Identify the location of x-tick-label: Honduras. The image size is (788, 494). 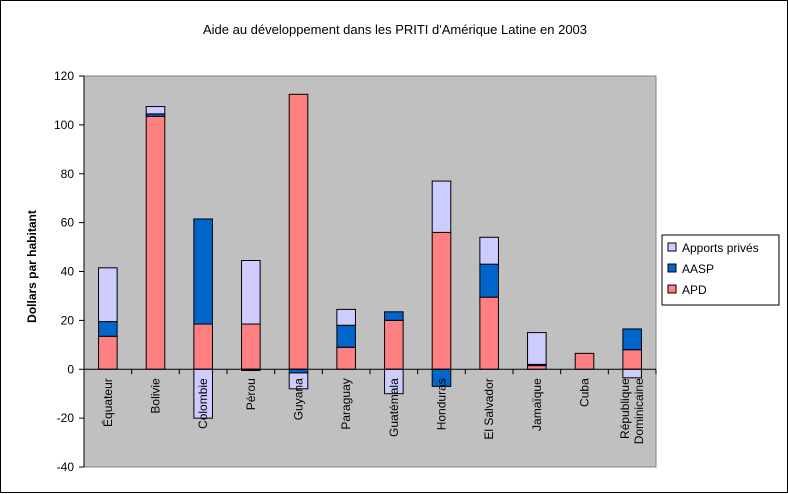
(442, 404).